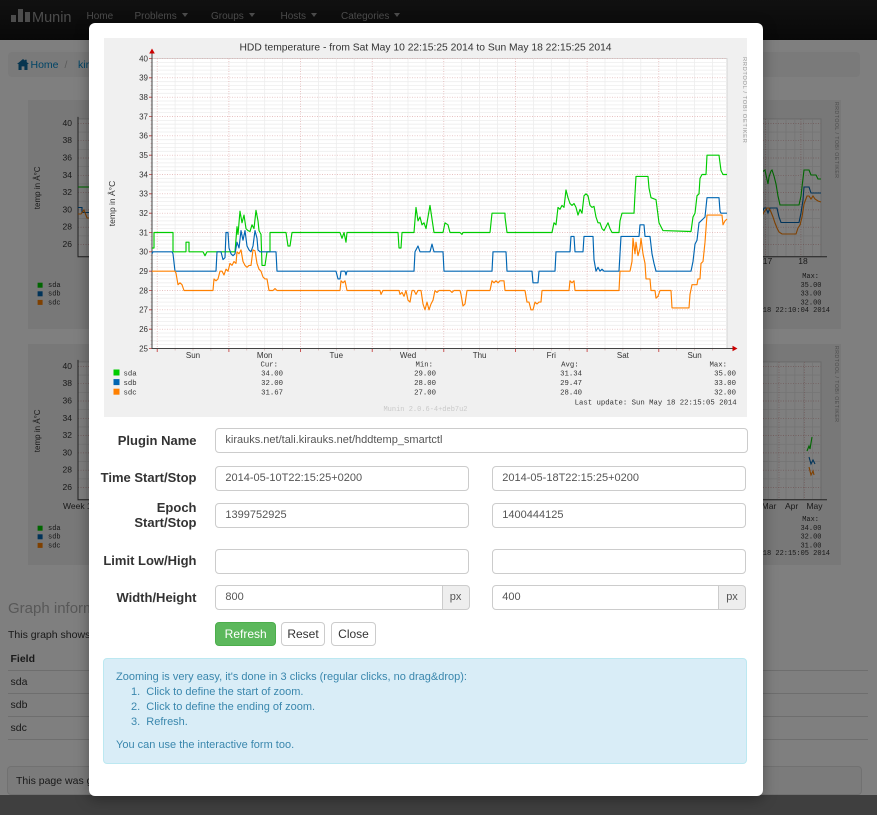  What do you see at coordinates (725, 375) in the screenshot?
I see `svg-text: 35.00` at bounding box center [725, 375].